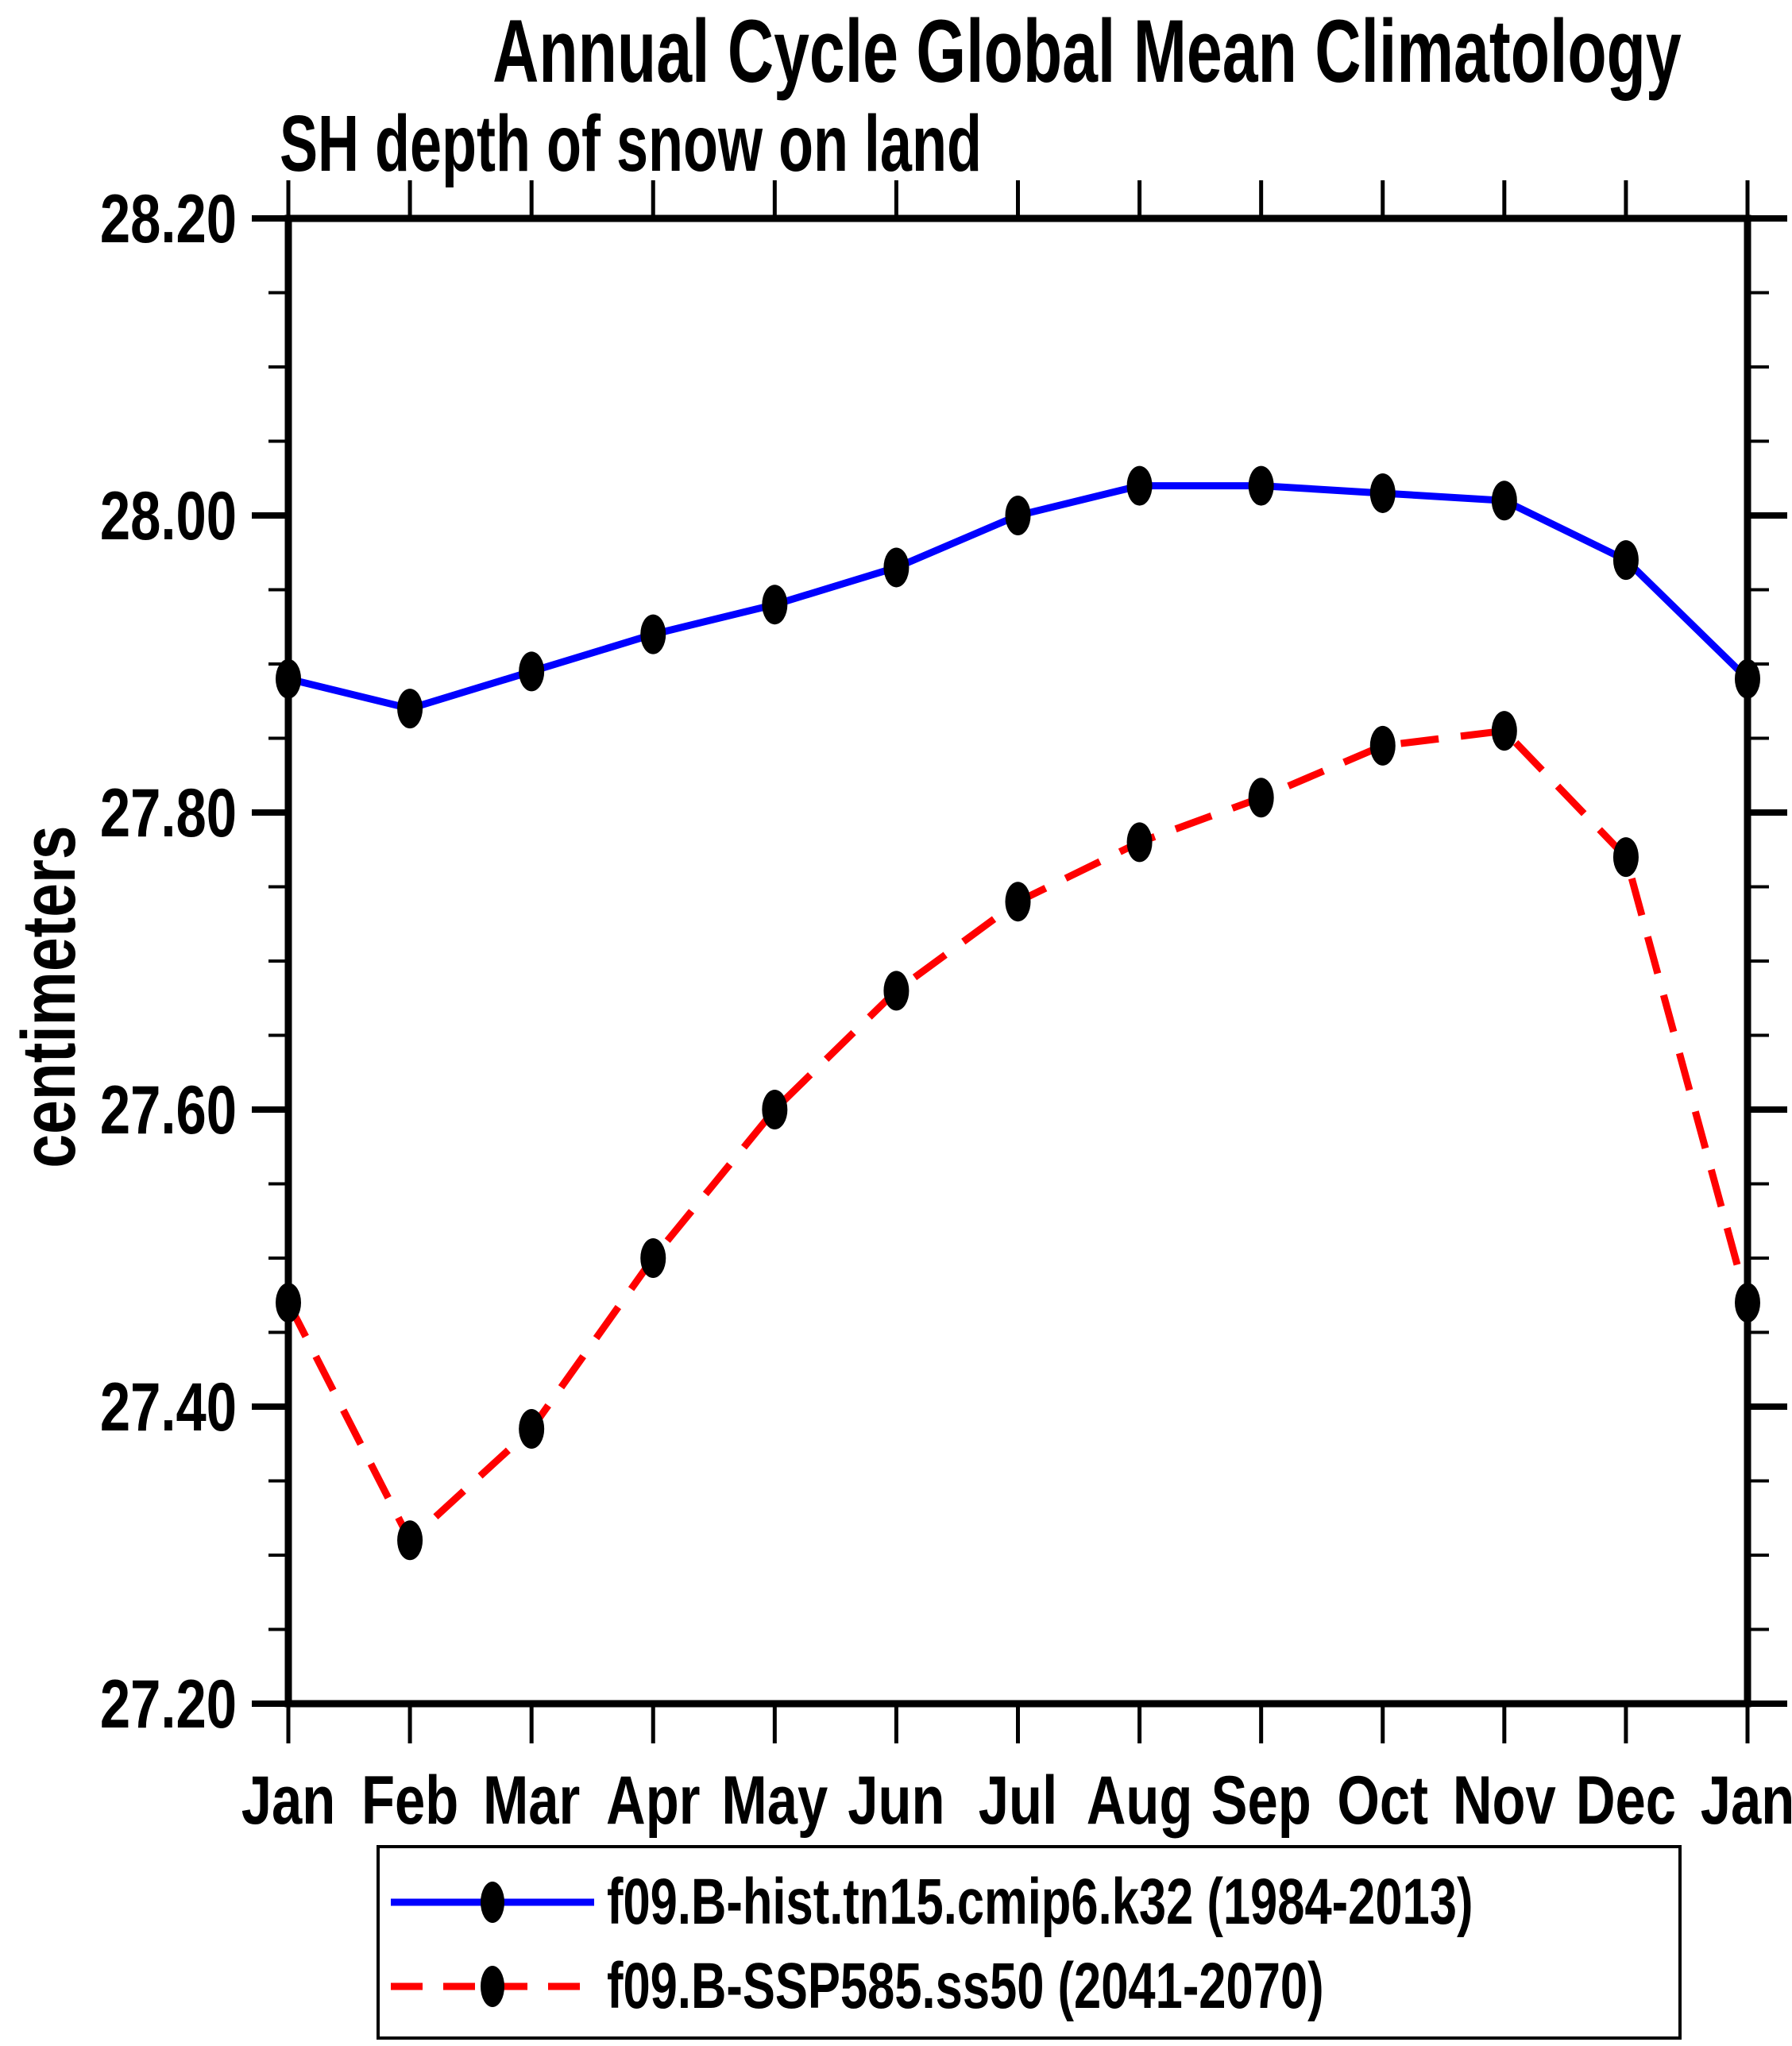 The image size is (1792, 2046). I want to click on chart-subtitle: SH depth of snow on land, so click(631, 143).